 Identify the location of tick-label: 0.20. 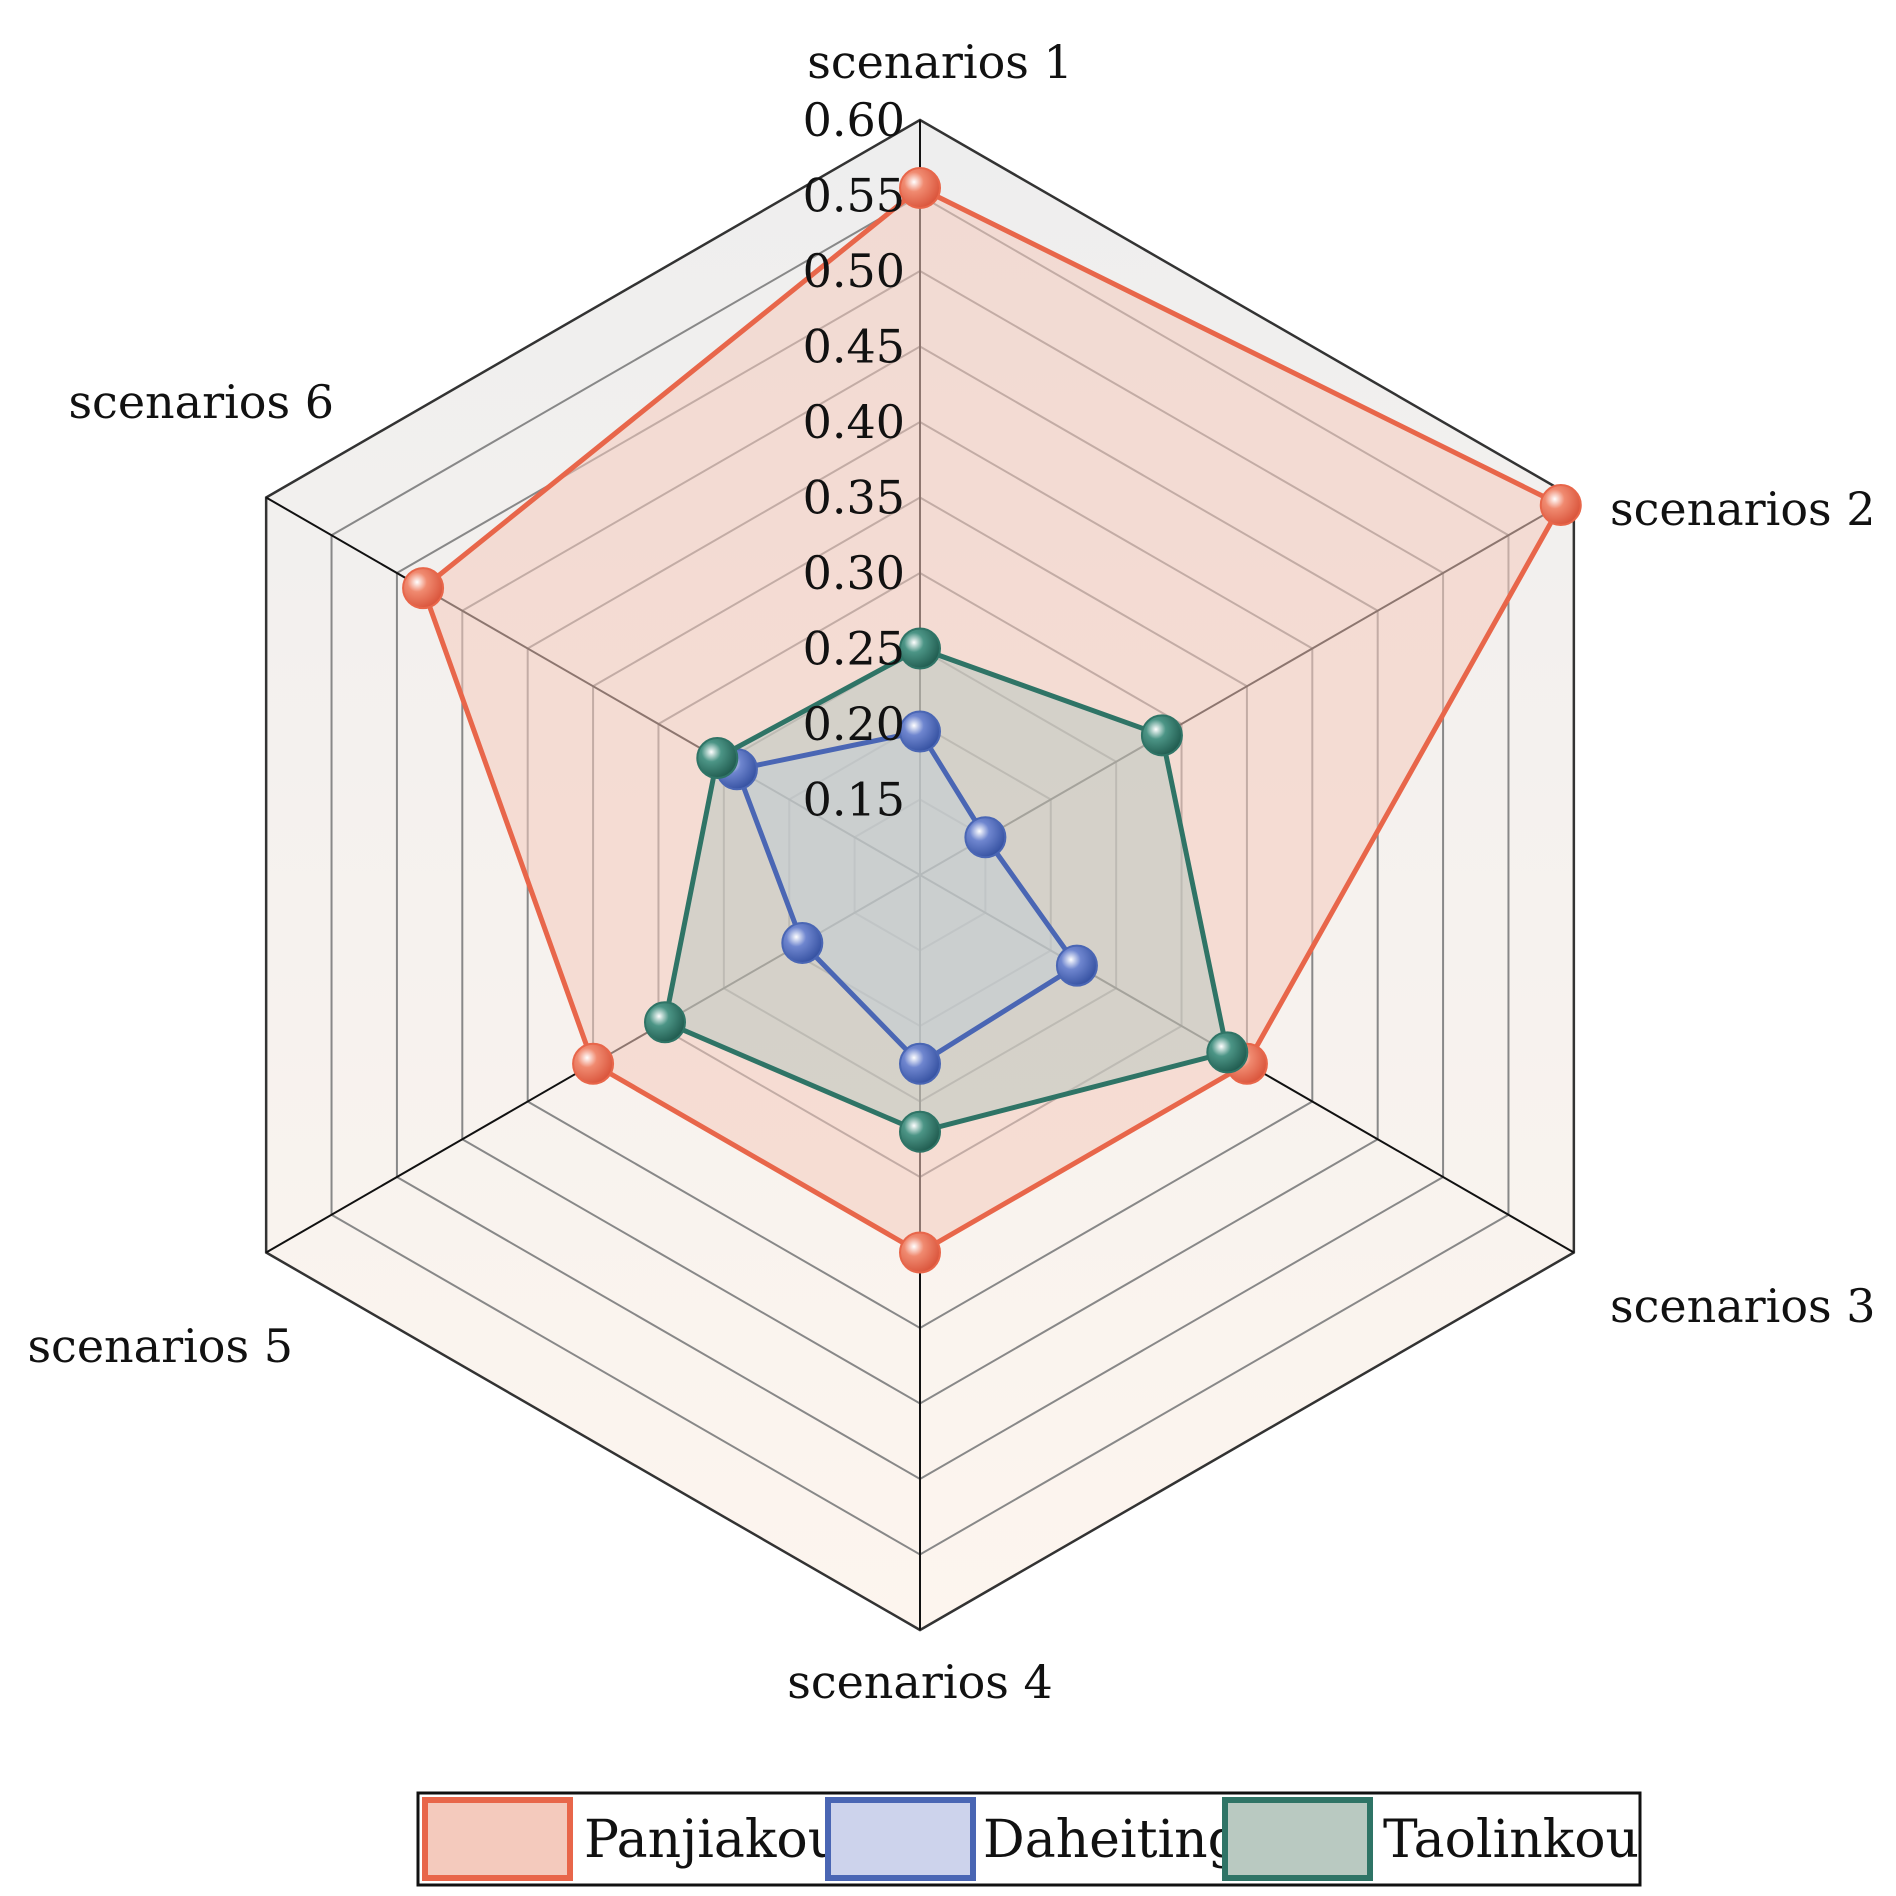
(854, 724).